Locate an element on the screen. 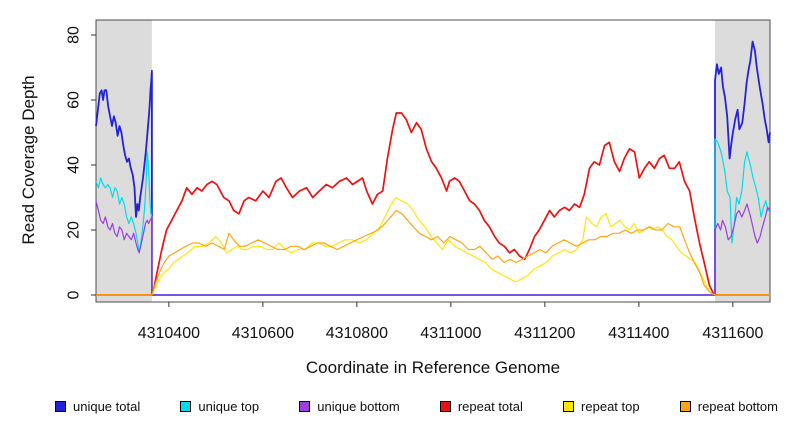 This screenshot has height=432, width=792. legend-label: unique bottom is located at coordinates (358, 406).